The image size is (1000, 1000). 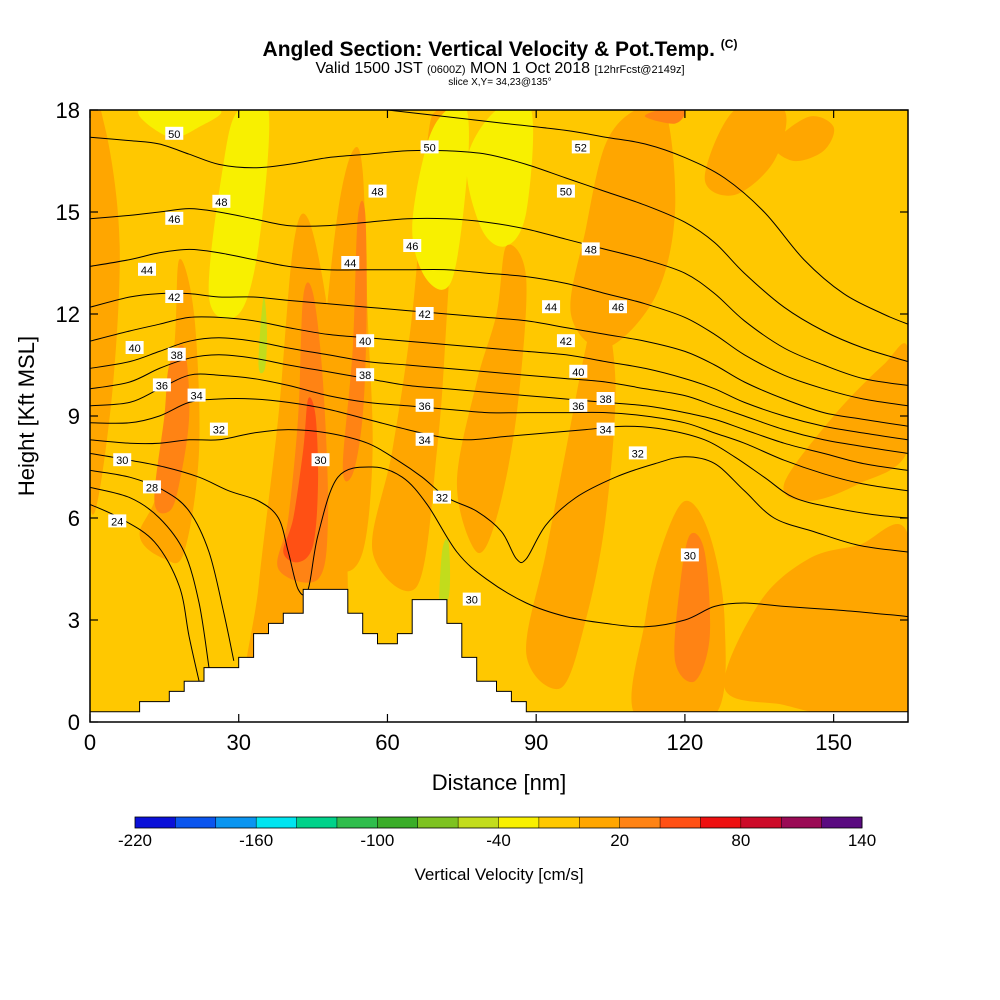 What do you see at coordinates (26, 416) in the screenshot?
I see `y-axis-label: Height [Kft MSL]` at bounding box center [26, 416].